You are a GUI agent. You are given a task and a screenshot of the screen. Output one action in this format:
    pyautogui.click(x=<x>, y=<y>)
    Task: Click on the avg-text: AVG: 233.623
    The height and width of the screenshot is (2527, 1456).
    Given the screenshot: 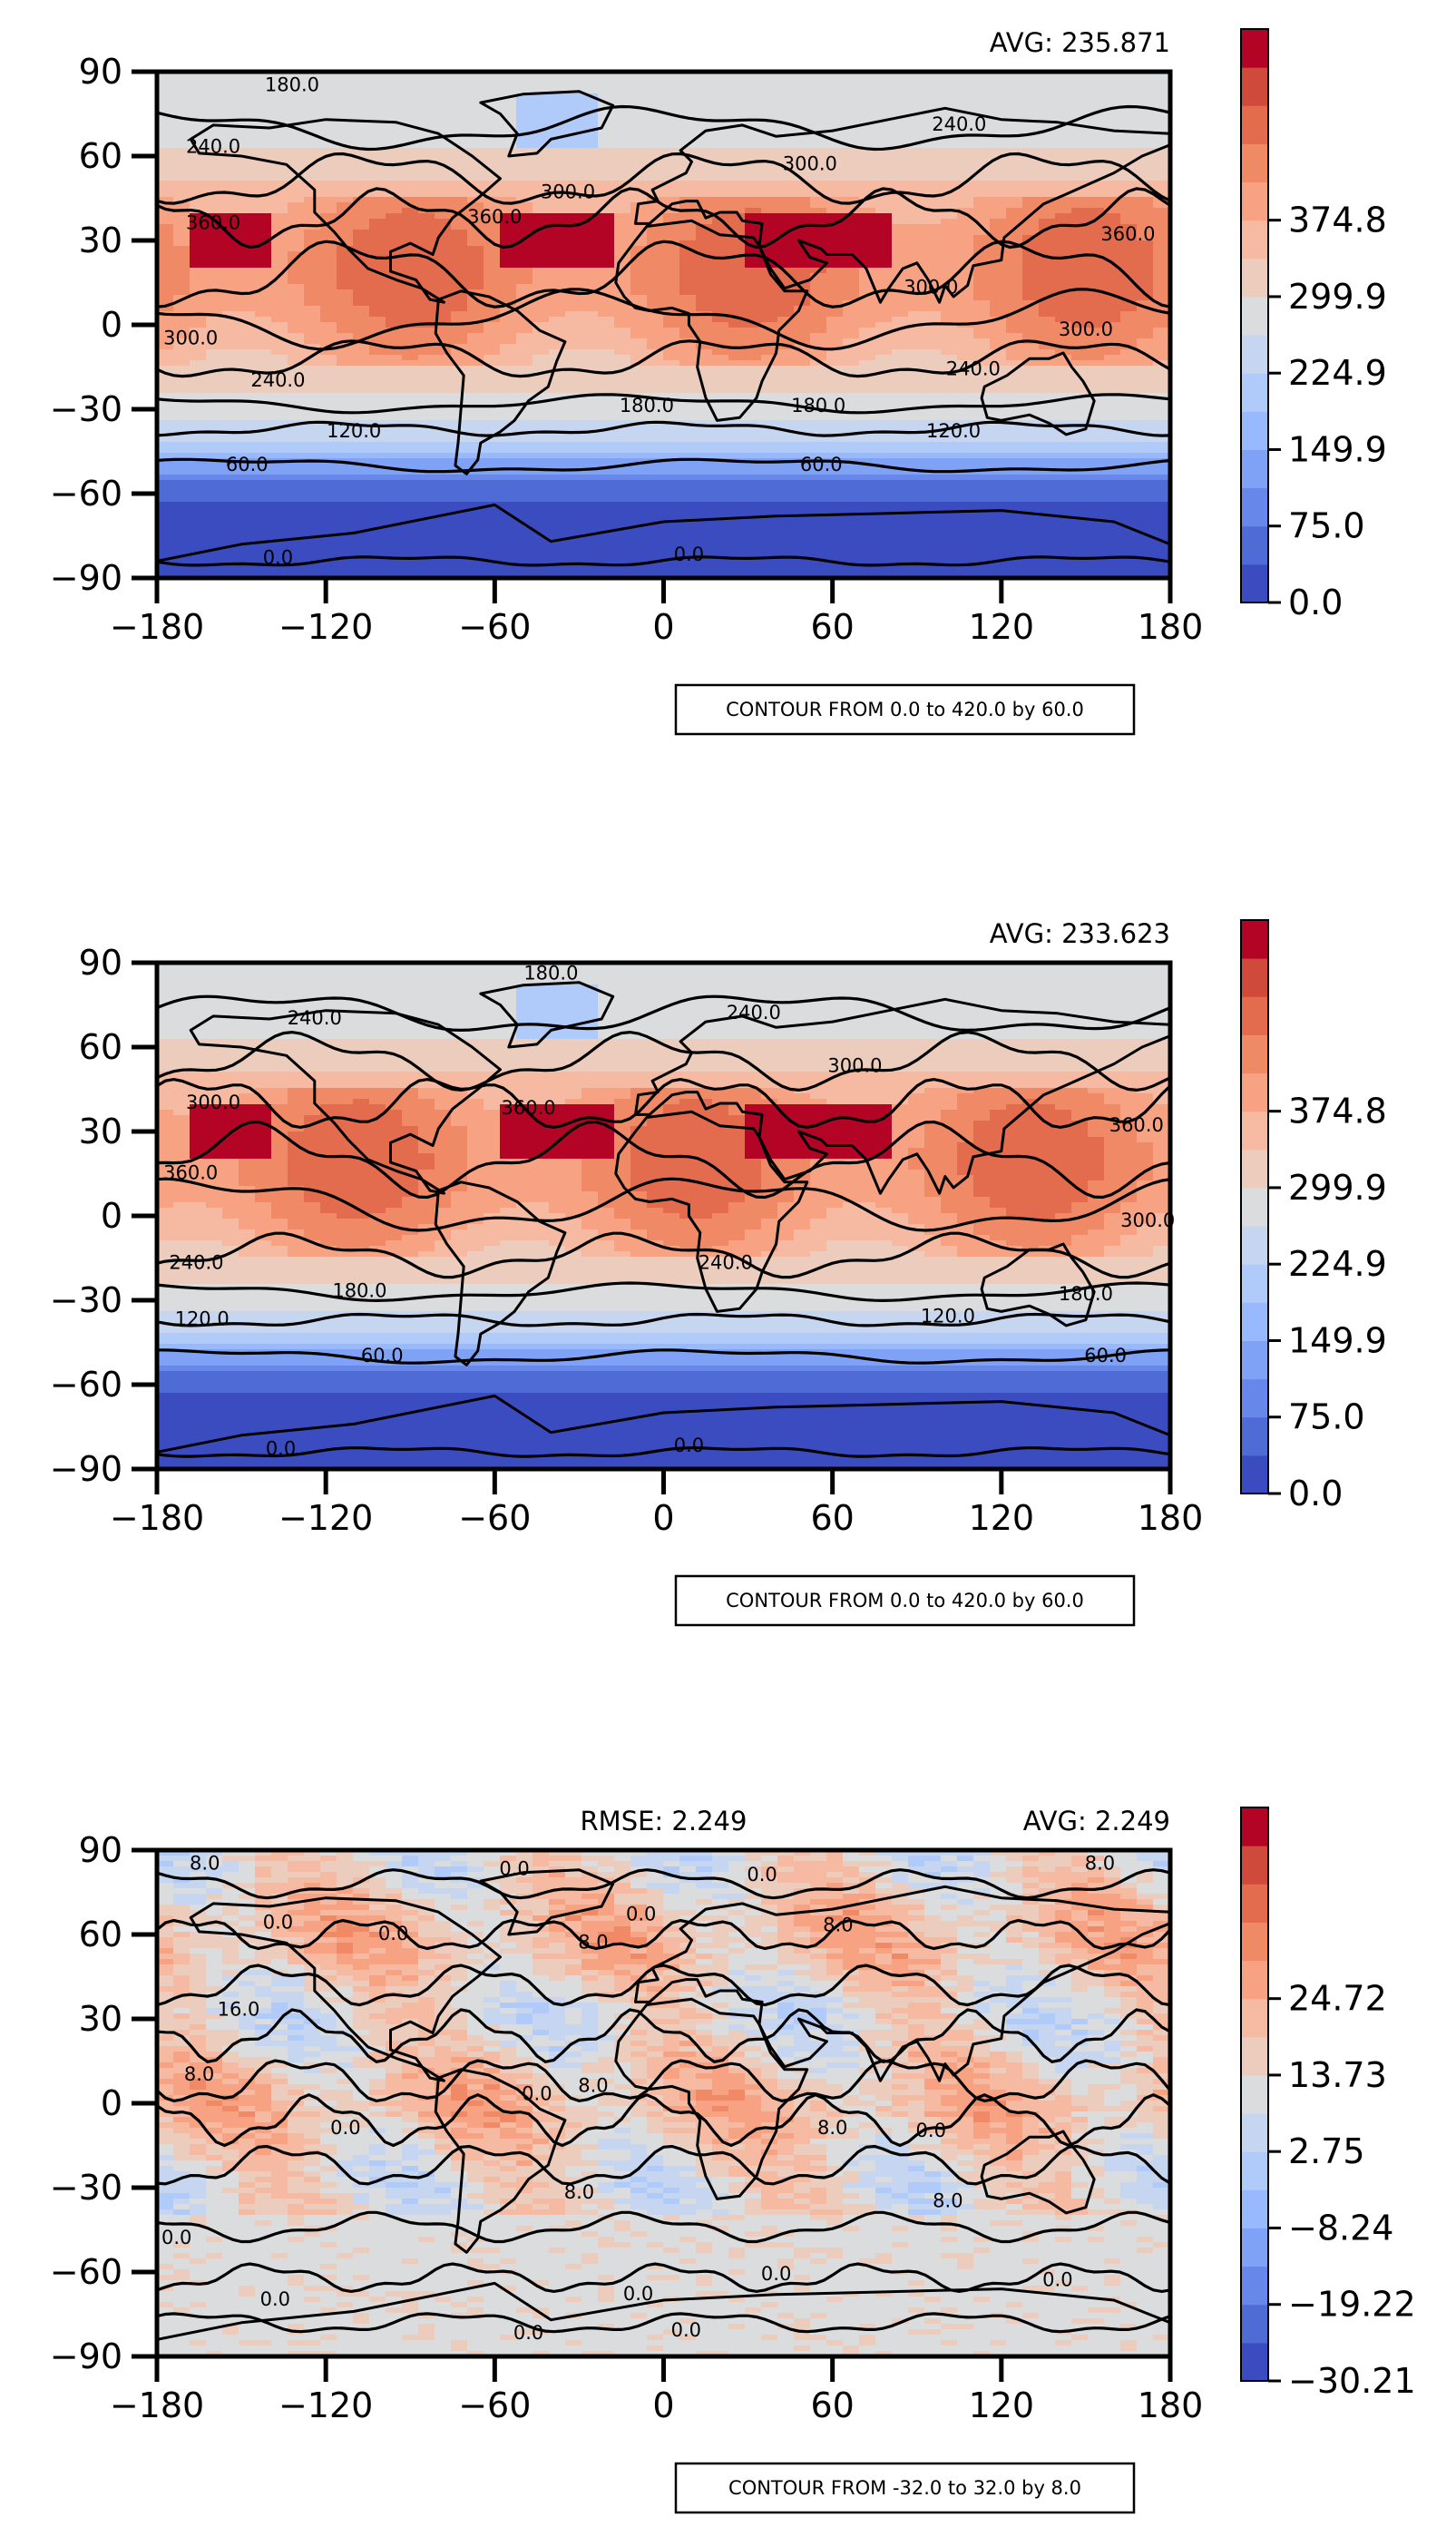 What is the action you would take?
    pyautogui.click(x=1080, y=933)
    